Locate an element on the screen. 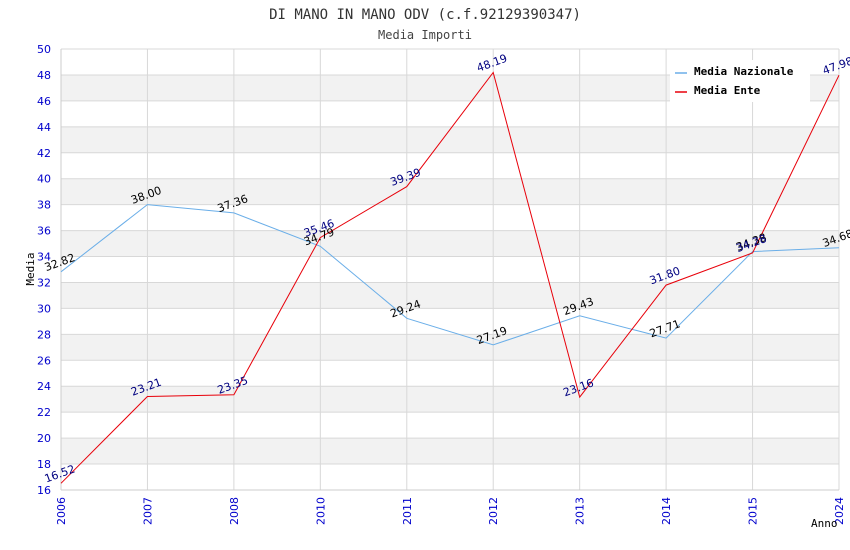 The width and height of the screenshot is (850, 550). y-tick-label-50: 50 is located at coordinates (44, 49).